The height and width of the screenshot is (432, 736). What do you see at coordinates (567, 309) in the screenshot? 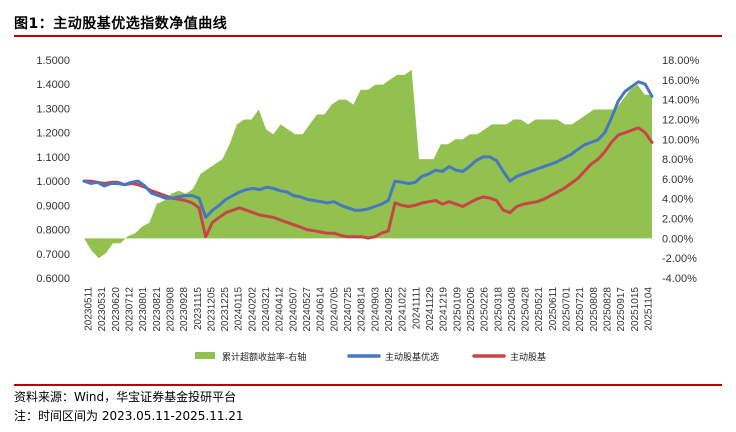
I see `x-axis-tick-label: 20250701` at bounding box center [567, 309].